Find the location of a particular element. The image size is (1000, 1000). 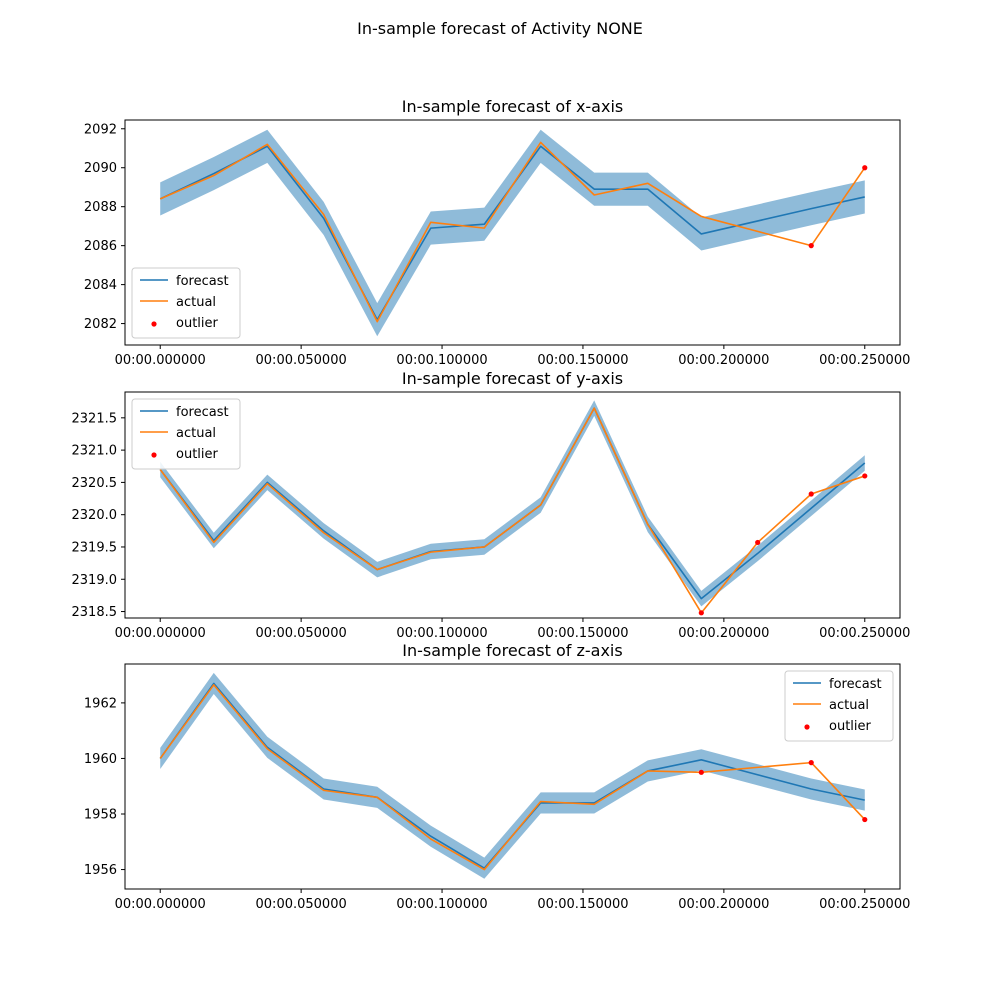

y-tick-label: 1956 is located at coordinates (100, 870).